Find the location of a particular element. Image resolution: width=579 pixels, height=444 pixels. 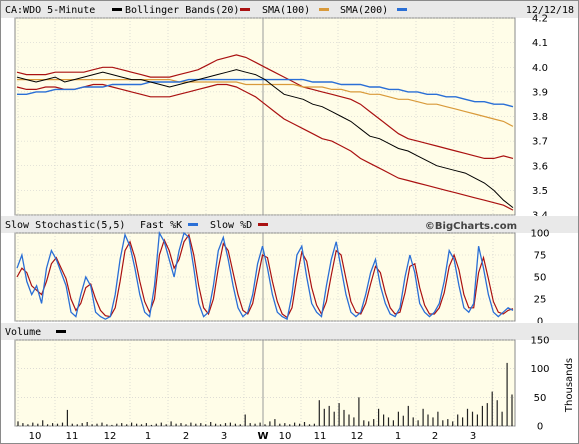

stoch-slow-swatch is located at coordinates (263, 224).